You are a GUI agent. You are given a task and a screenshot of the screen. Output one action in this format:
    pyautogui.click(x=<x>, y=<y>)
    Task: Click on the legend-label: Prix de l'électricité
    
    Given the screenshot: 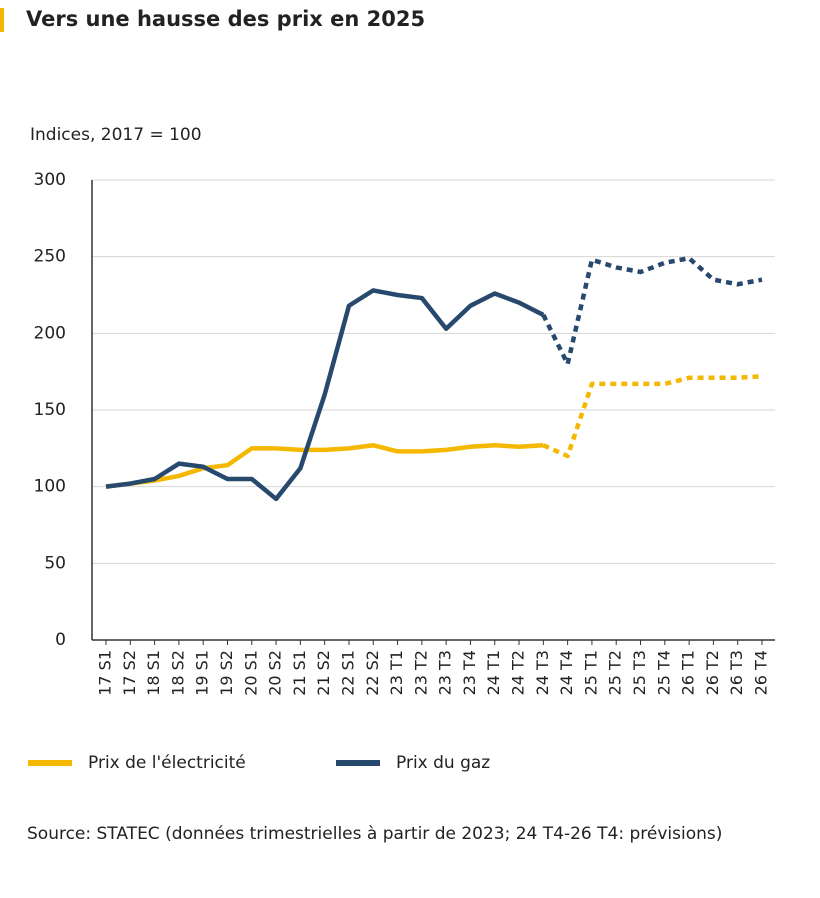 What is the action you would take?
    pyautogui.click(x=167, y=763)
    